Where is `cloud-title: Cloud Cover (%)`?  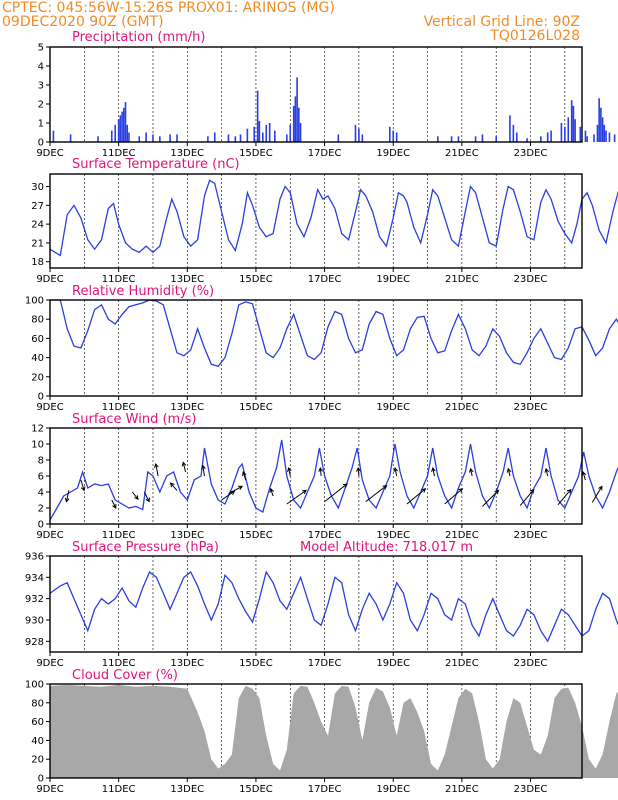
cloud-title: Cloud Cover (%) is located at coordinates (125, 675).